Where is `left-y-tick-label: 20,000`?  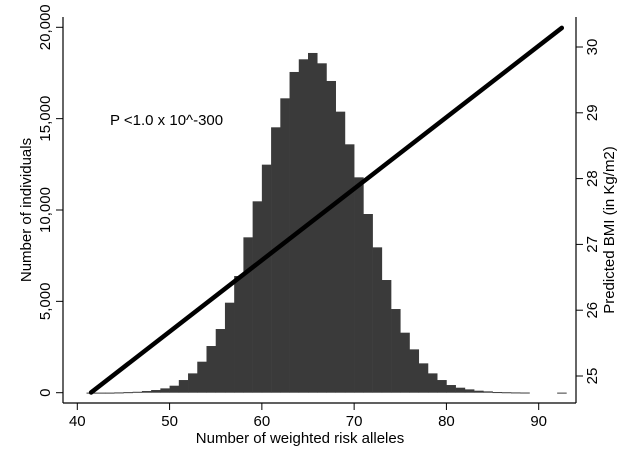 left-y-tick-label: 20,000 is located at coordinates (45, 27).